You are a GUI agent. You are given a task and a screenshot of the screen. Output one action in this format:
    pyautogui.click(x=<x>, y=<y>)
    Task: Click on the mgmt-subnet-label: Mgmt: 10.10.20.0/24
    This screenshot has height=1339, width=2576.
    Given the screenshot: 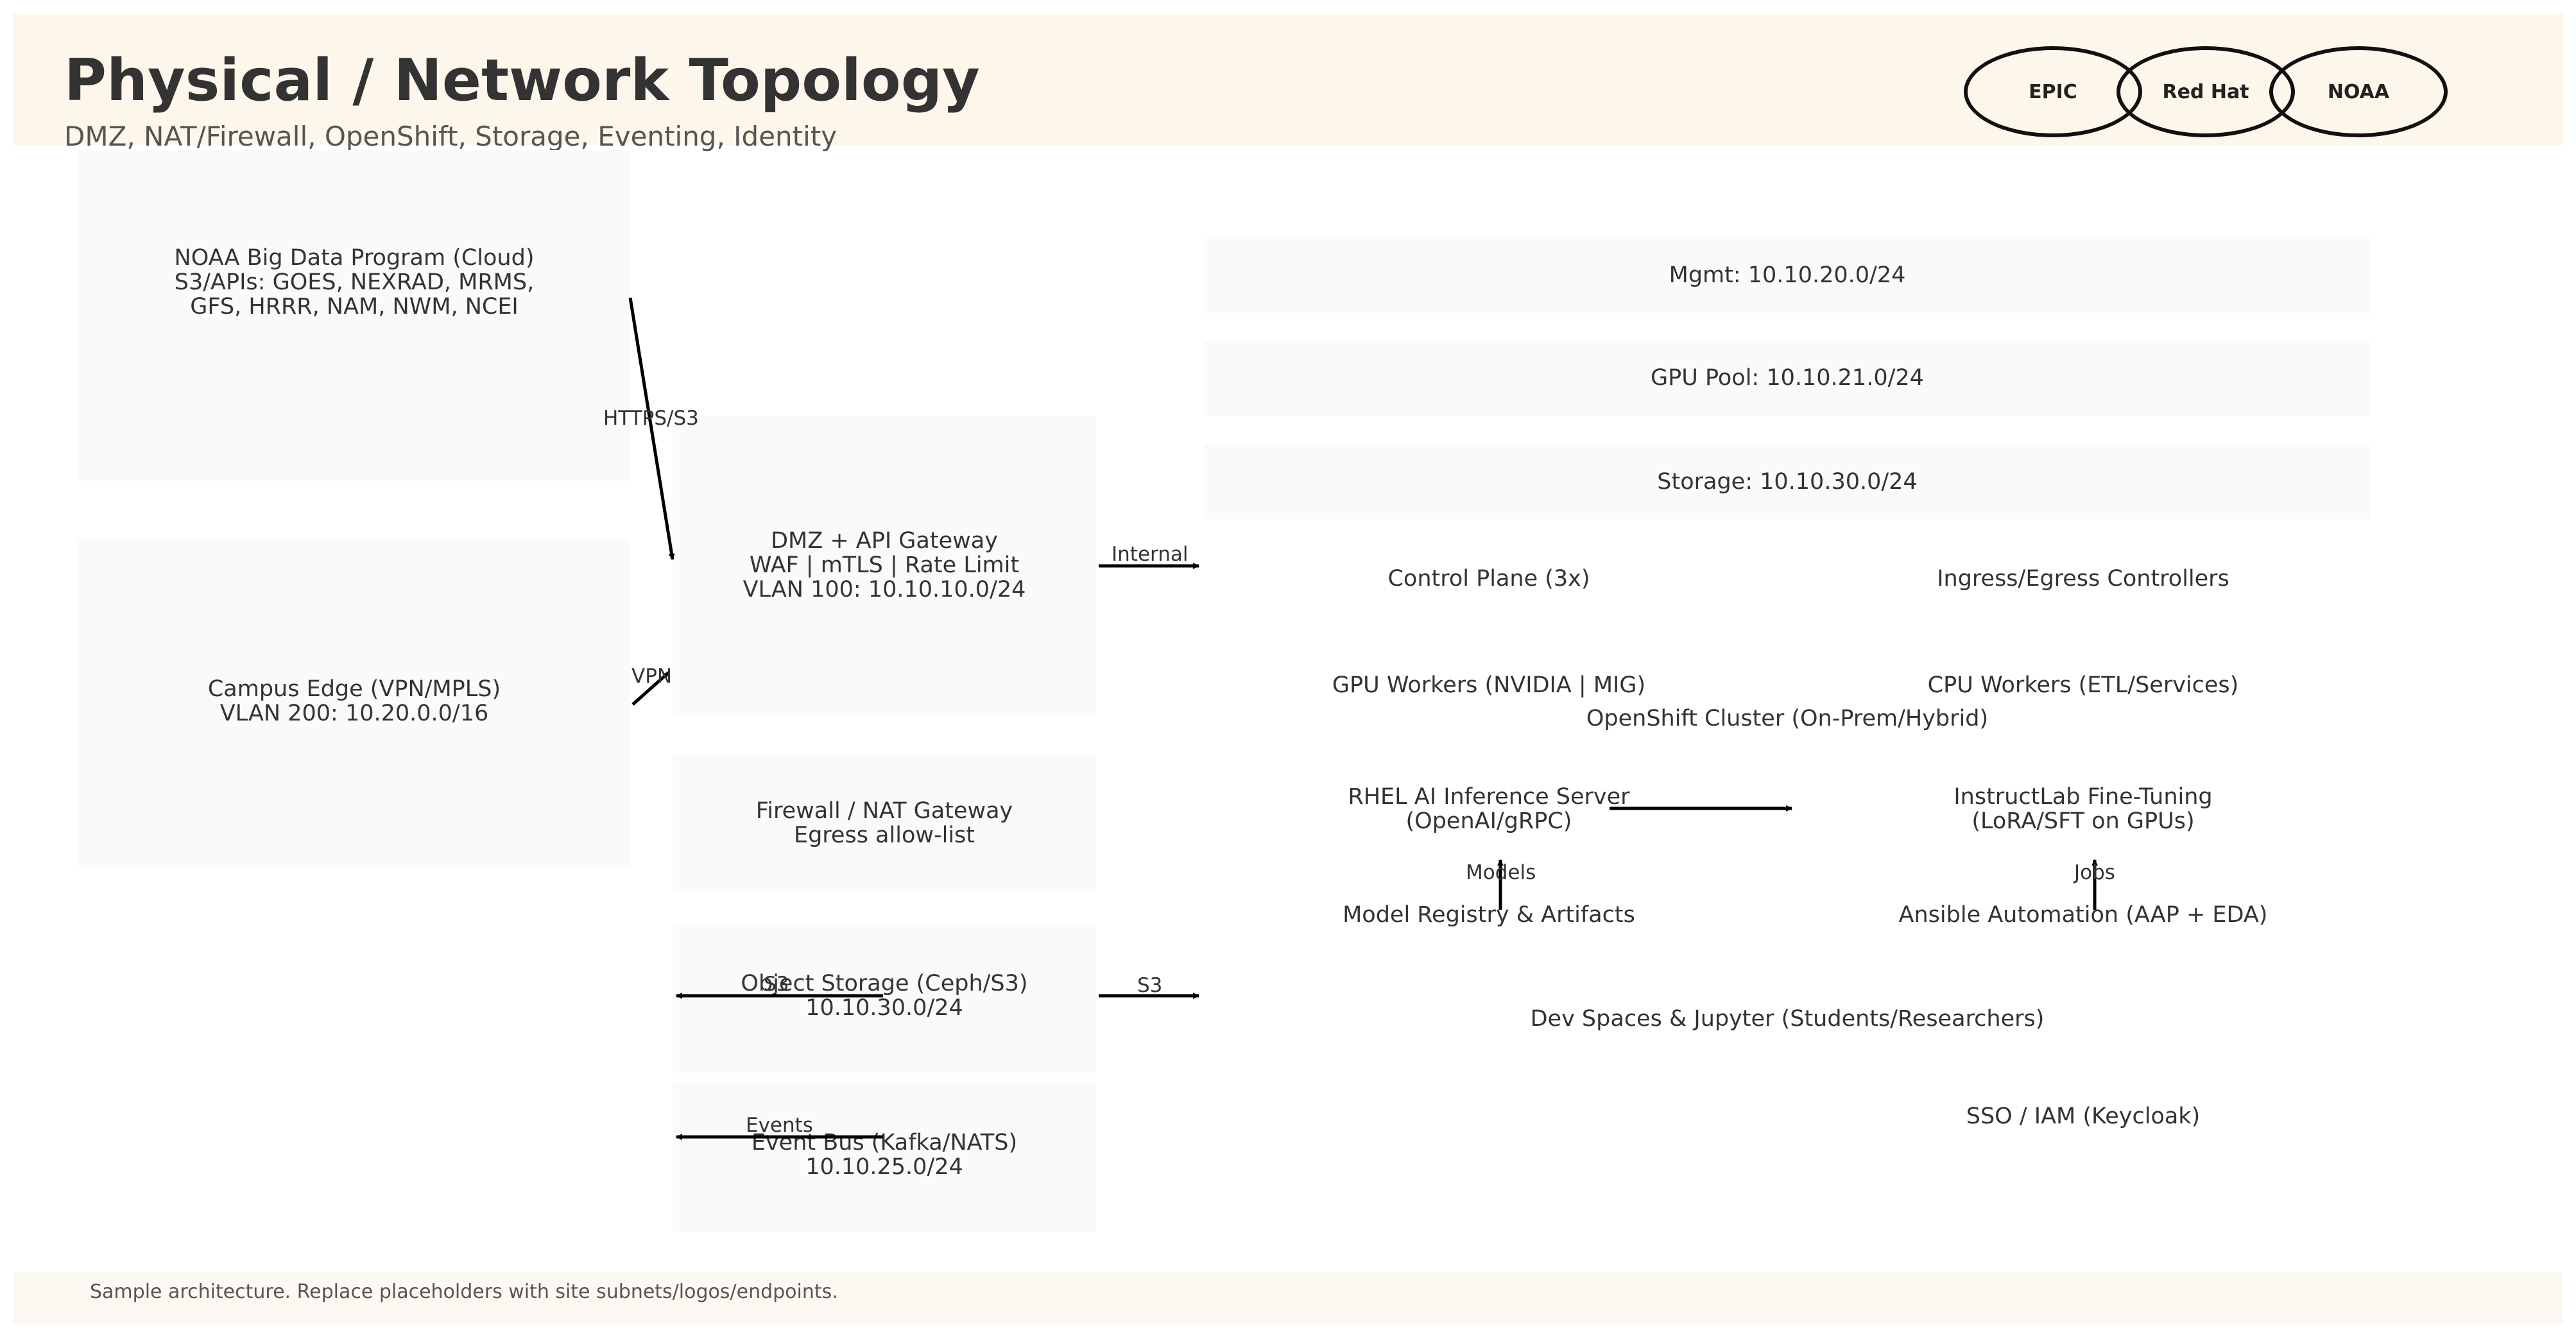 What is the action you would take?
    pyautogui.click(x=1787, y=276)
    